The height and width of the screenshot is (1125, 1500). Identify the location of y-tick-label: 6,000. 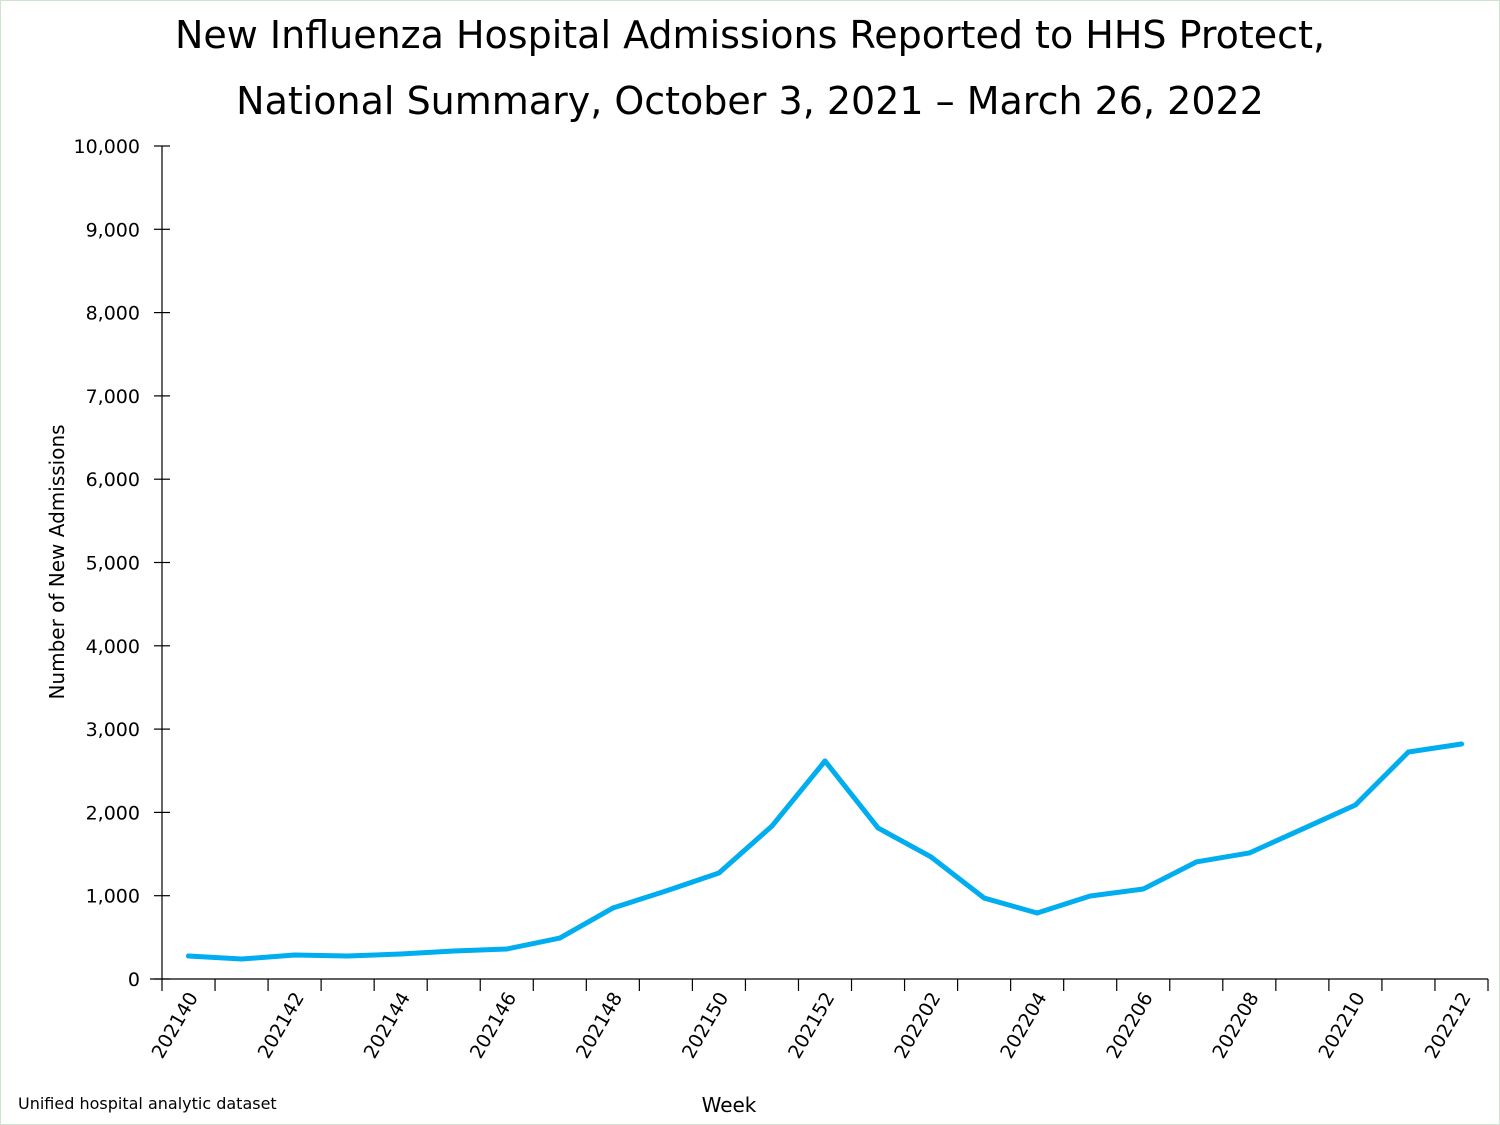
(113, 480).